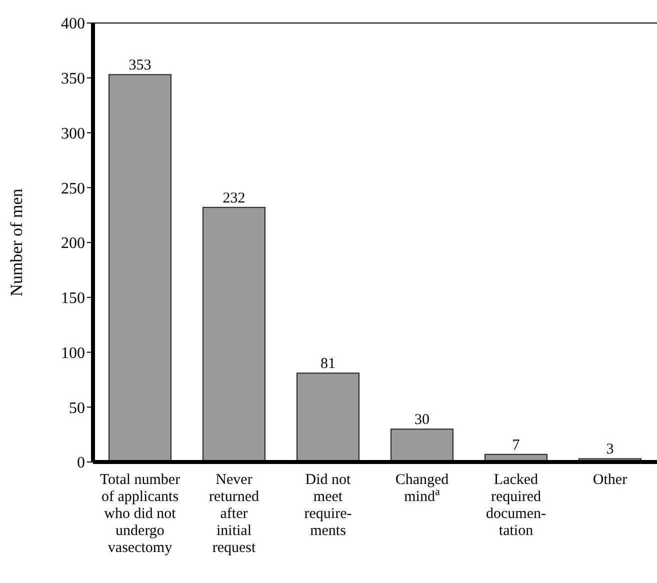 This screenshot has height=583, width=657. Describe the element at coordinates (328, 505) in the screenshot. I see `x-tick-label: Did not meet require- ments` at that location.